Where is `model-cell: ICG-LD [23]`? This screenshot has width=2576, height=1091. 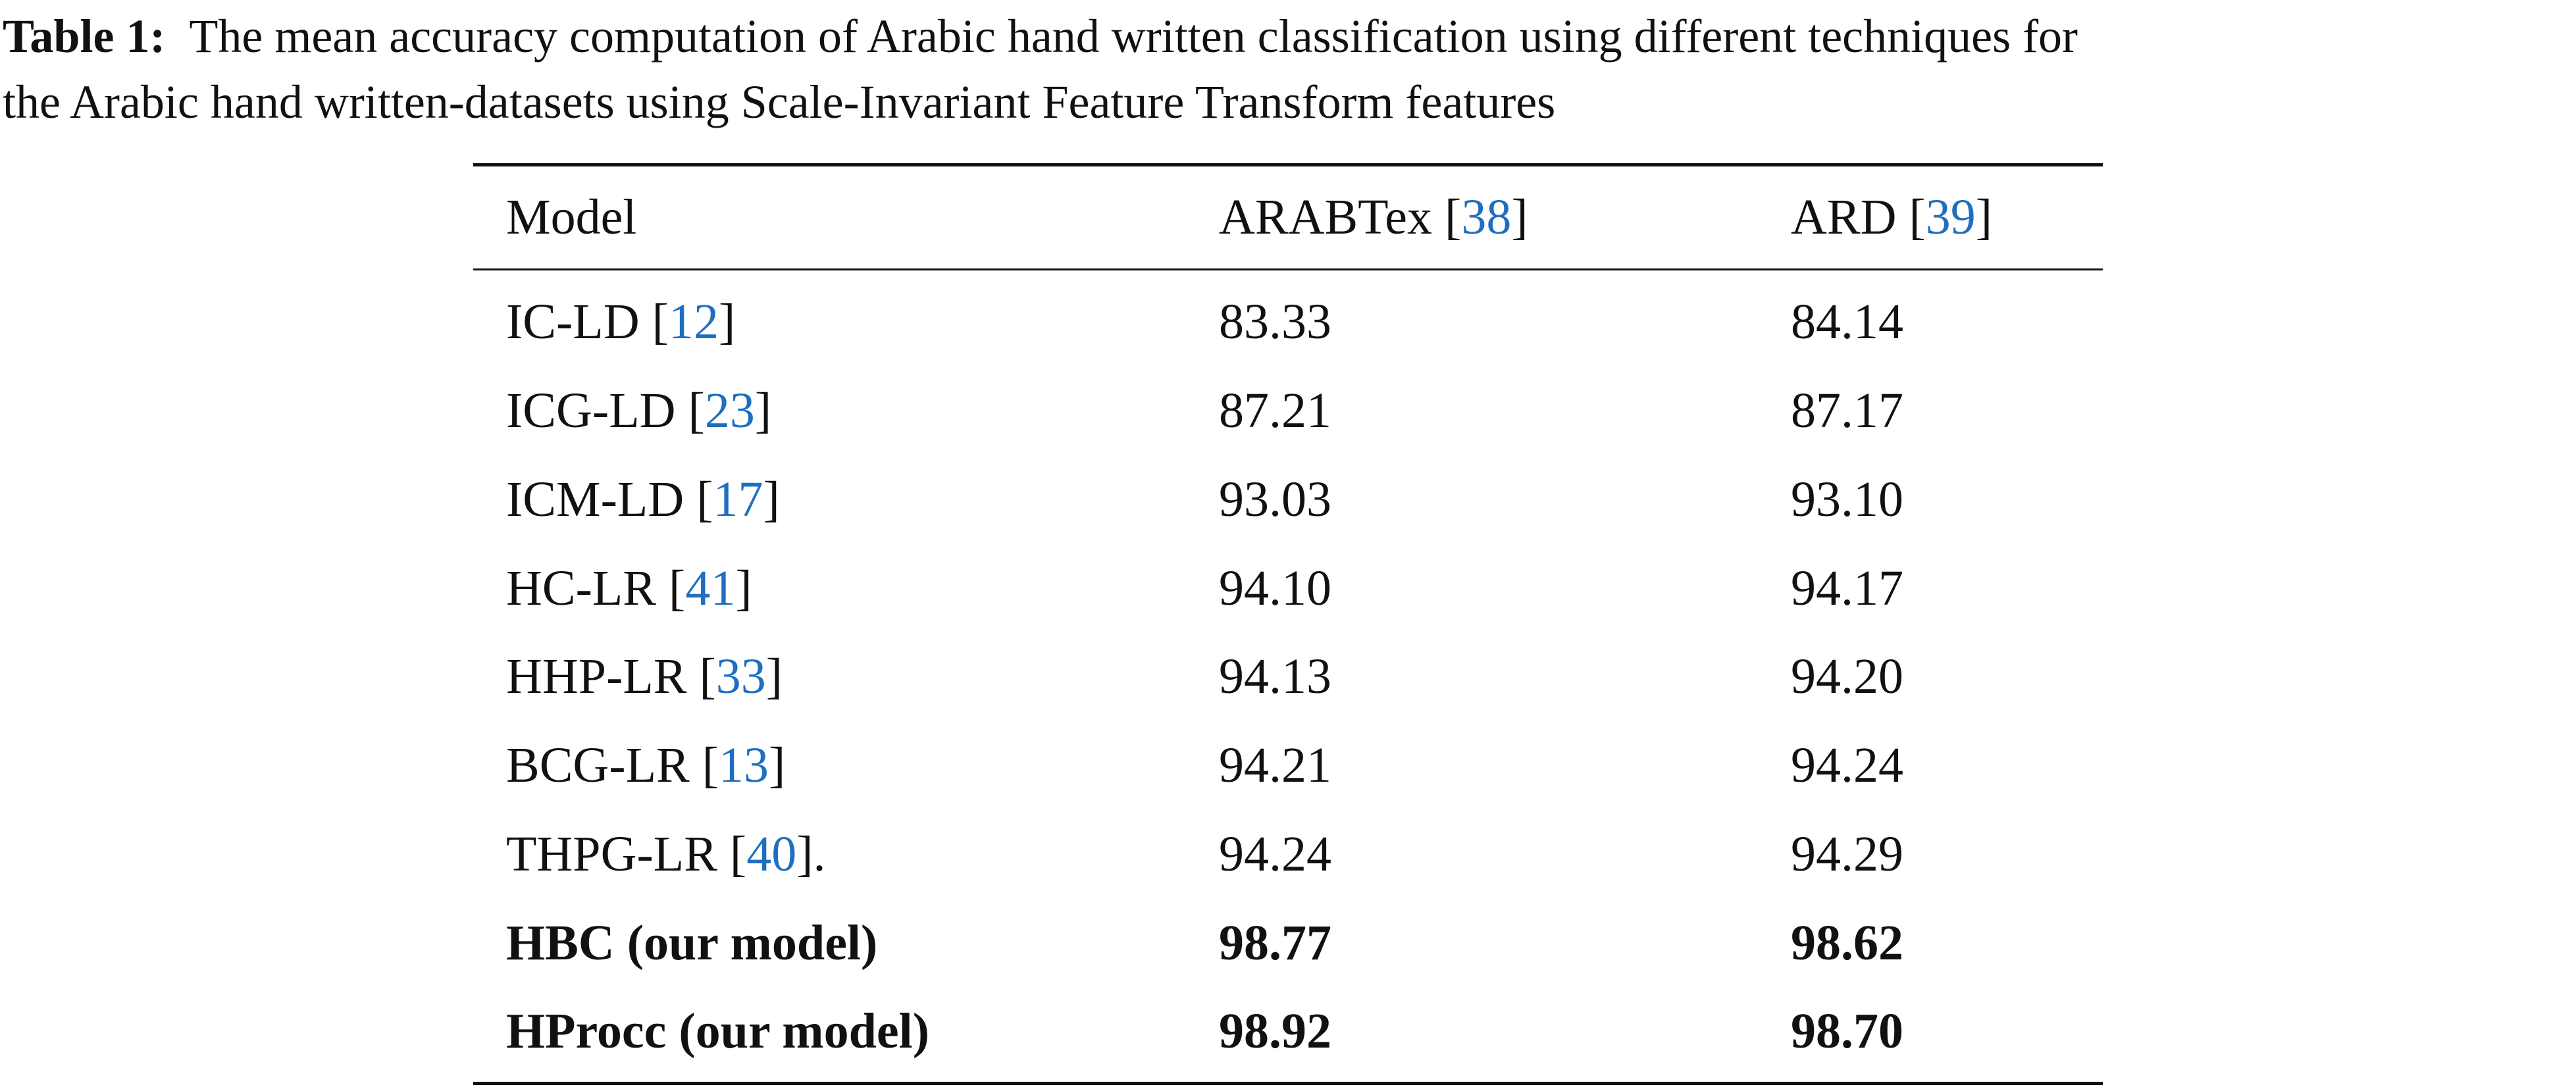 model-cell: ICG-LD [23] is located at coordinates (638, 411).